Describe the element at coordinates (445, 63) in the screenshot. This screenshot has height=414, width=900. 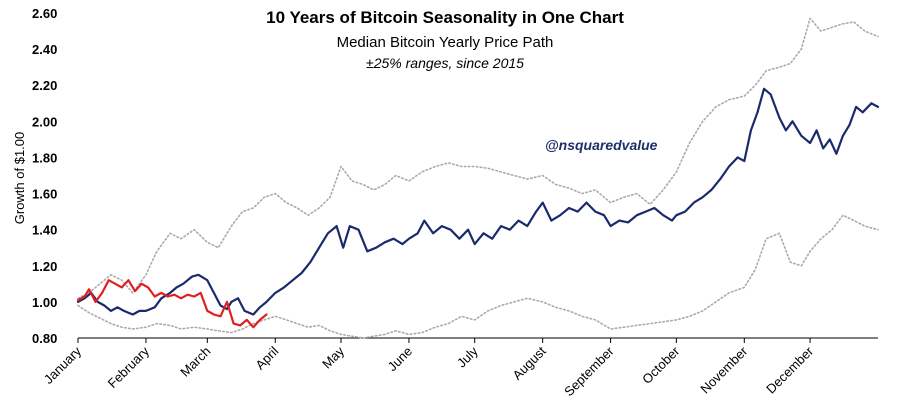
I see `chart-range-note: ±25% ranges, since 2015` at that location.